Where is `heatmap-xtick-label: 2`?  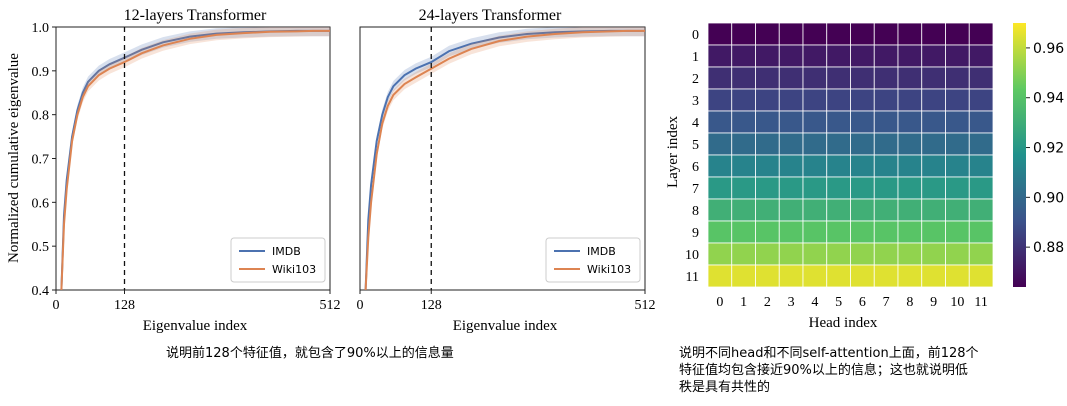
heatmap-xtick-label: 2 is located at coordinates (767, 302).